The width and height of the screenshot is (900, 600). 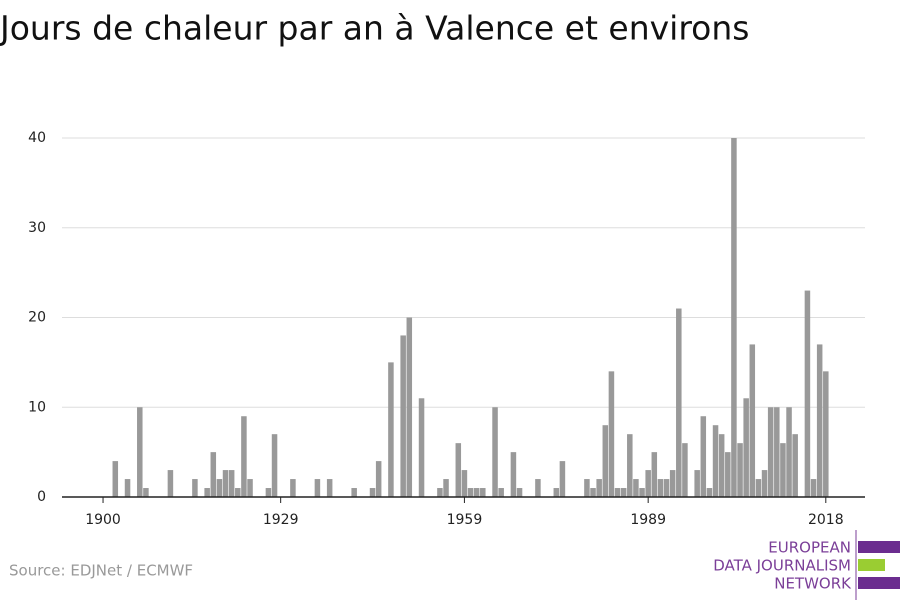 I want to click on y-tick-label: 0, so click(x=41, y=497).